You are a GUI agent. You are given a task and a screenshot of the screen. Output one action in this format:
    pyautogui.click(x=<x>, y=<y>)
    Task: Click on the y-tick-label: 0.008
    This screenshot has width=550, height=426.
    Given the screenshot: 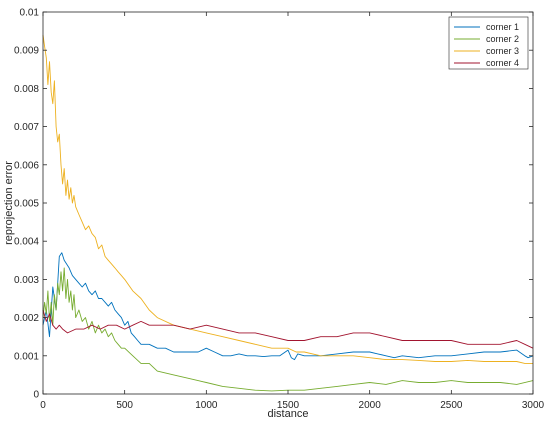 What is the action you would take?
    pyautogui.click(x=26, y=89)
    